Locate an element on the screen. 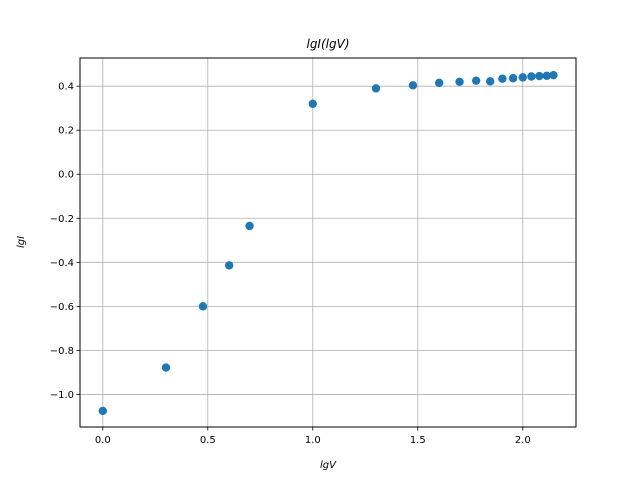  y-tick-label: −1.0 is located at coordinates (62, 395).